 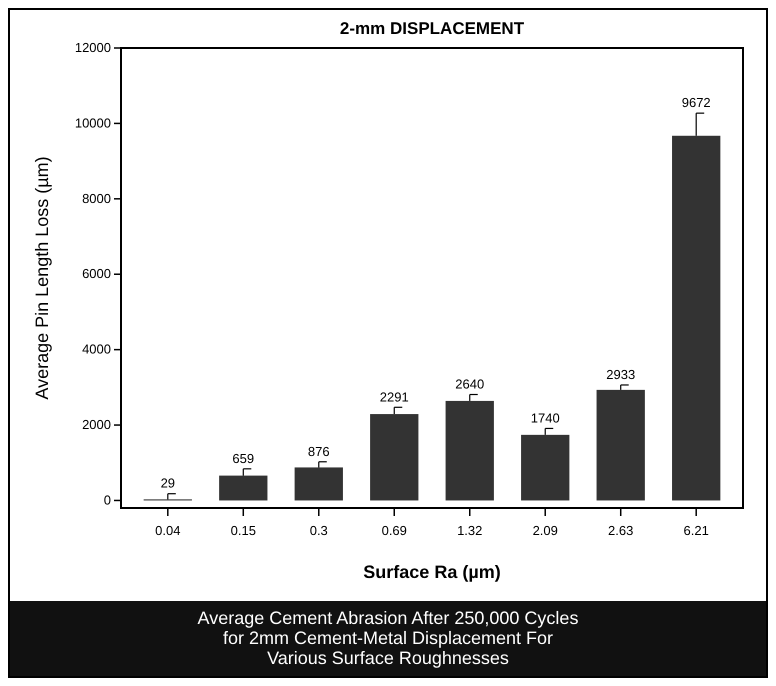 What do you see at coordinates (469, 384) in the screenshot?
I see `data-label: 2640` at bounding box center [469, 384].